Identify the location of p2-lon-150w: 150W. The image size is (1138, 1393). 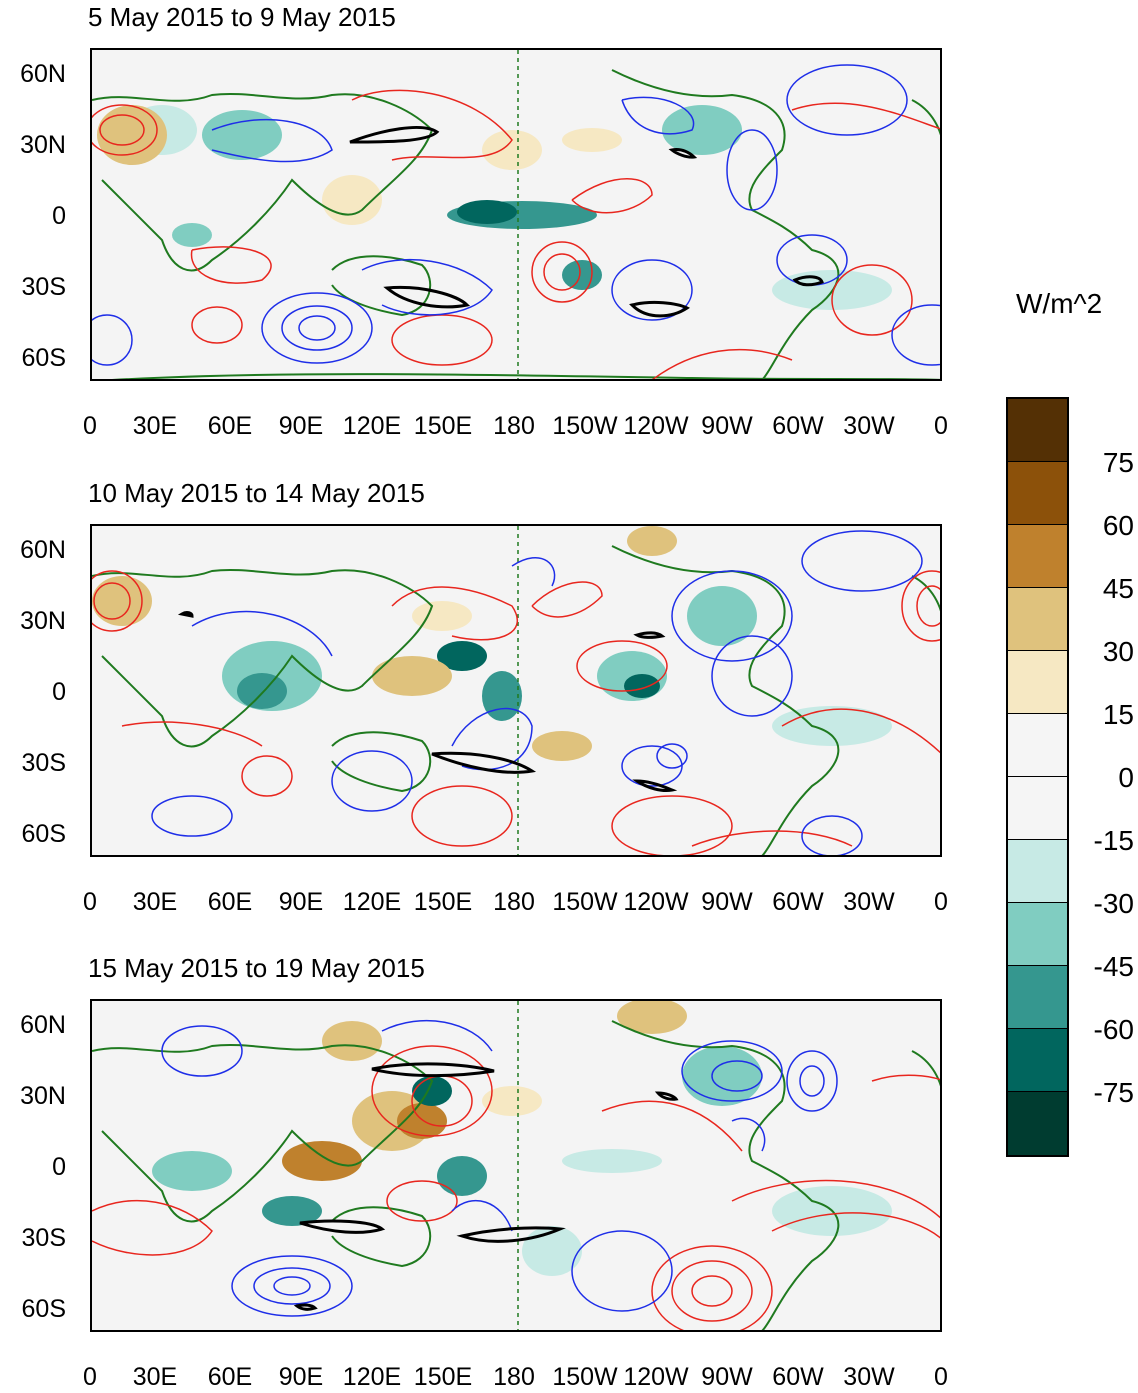
(585, 902).